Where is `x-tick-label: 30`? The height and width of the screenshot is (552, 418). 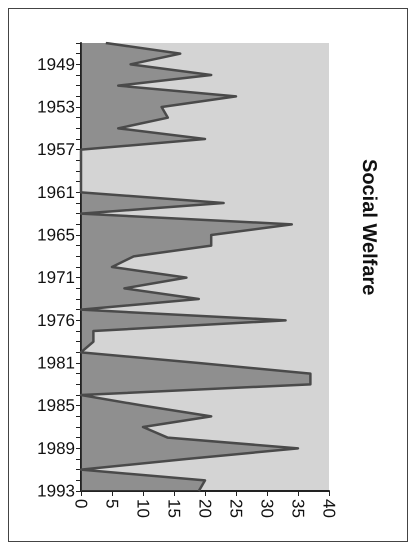
x-tick-label: 30 is located at coordinates (267, 508).